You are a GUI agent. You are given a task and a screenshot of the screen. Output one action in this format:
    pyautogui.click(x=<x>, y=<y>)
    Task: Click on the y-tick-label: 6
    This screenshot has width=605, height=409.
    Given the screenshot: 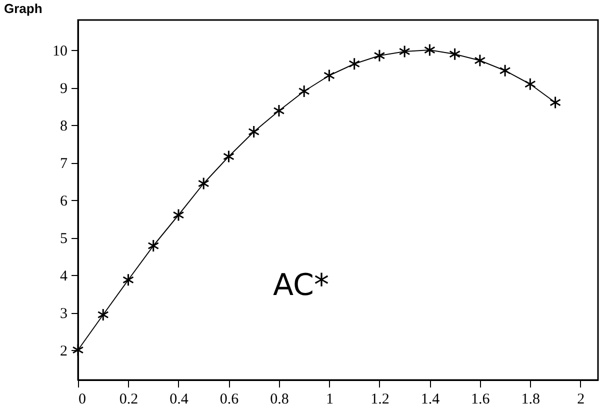 What is the action you would take?
    pyautogui.click(x=64, y=202)
    